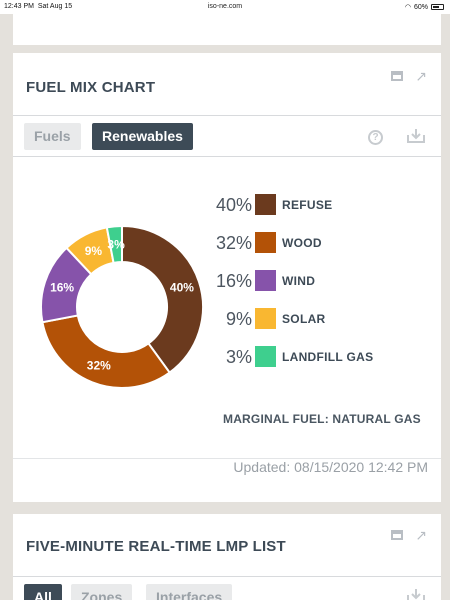 The image size is (450, 600). What do you see at coordinates (330, 467) in the screenshot?
I see `updated-timestamp: Updated: 08/15/2020 12:42 PM` at bounding box center [330, 467].